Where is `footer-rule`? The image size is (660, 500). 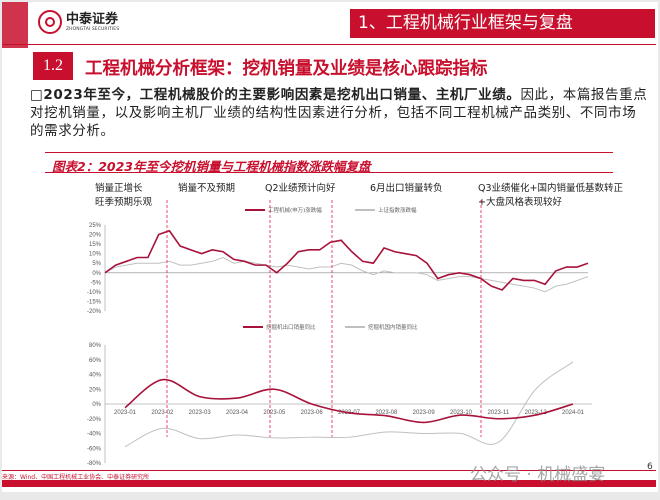 footer-rule is located at coordinates (329, 470).